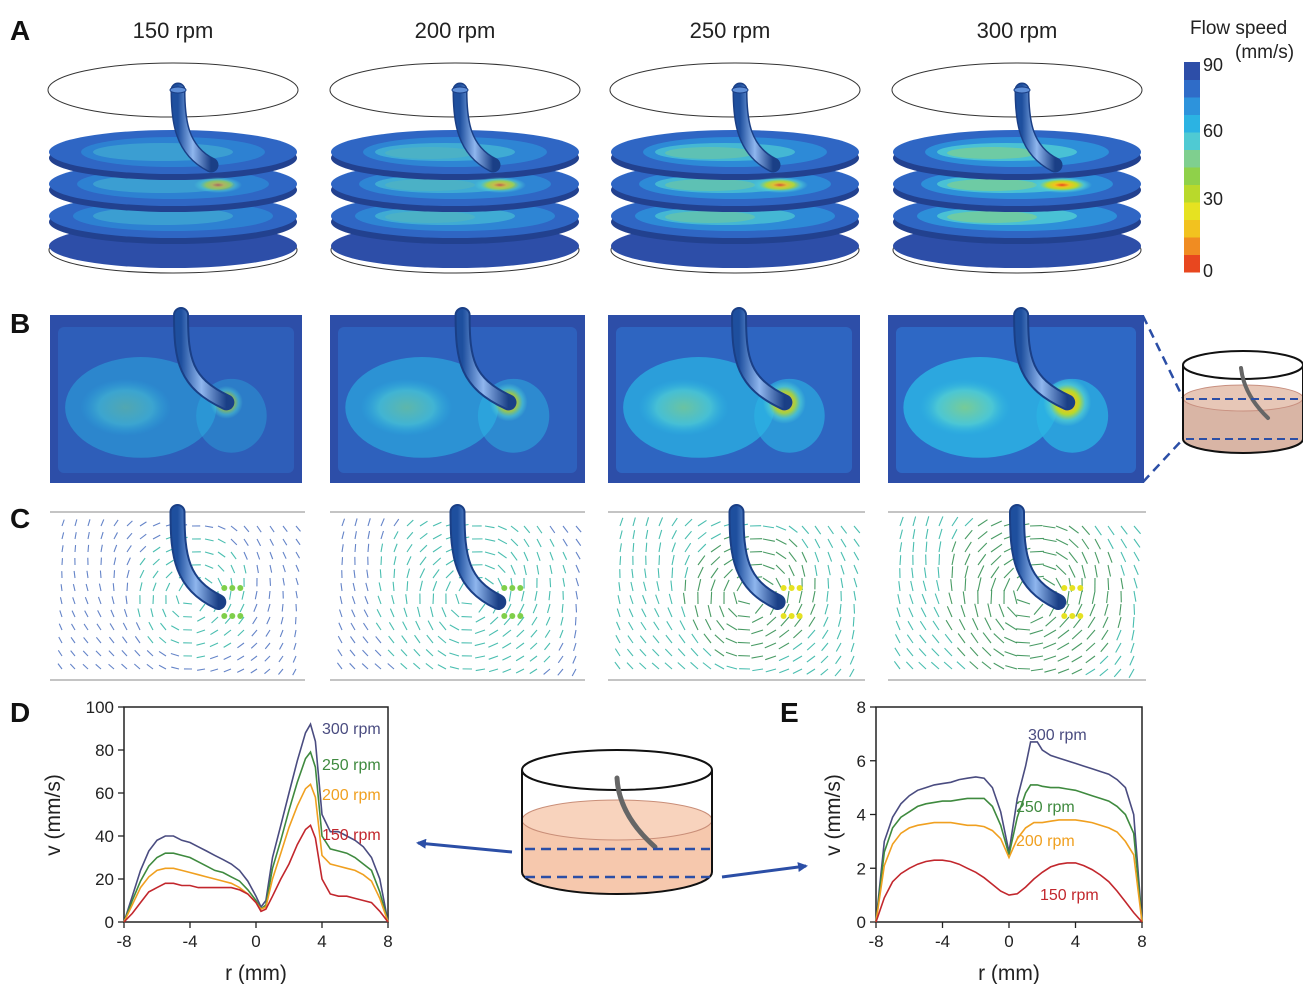  I want to click on inset-cylinder-wall, so click(1242, 409).